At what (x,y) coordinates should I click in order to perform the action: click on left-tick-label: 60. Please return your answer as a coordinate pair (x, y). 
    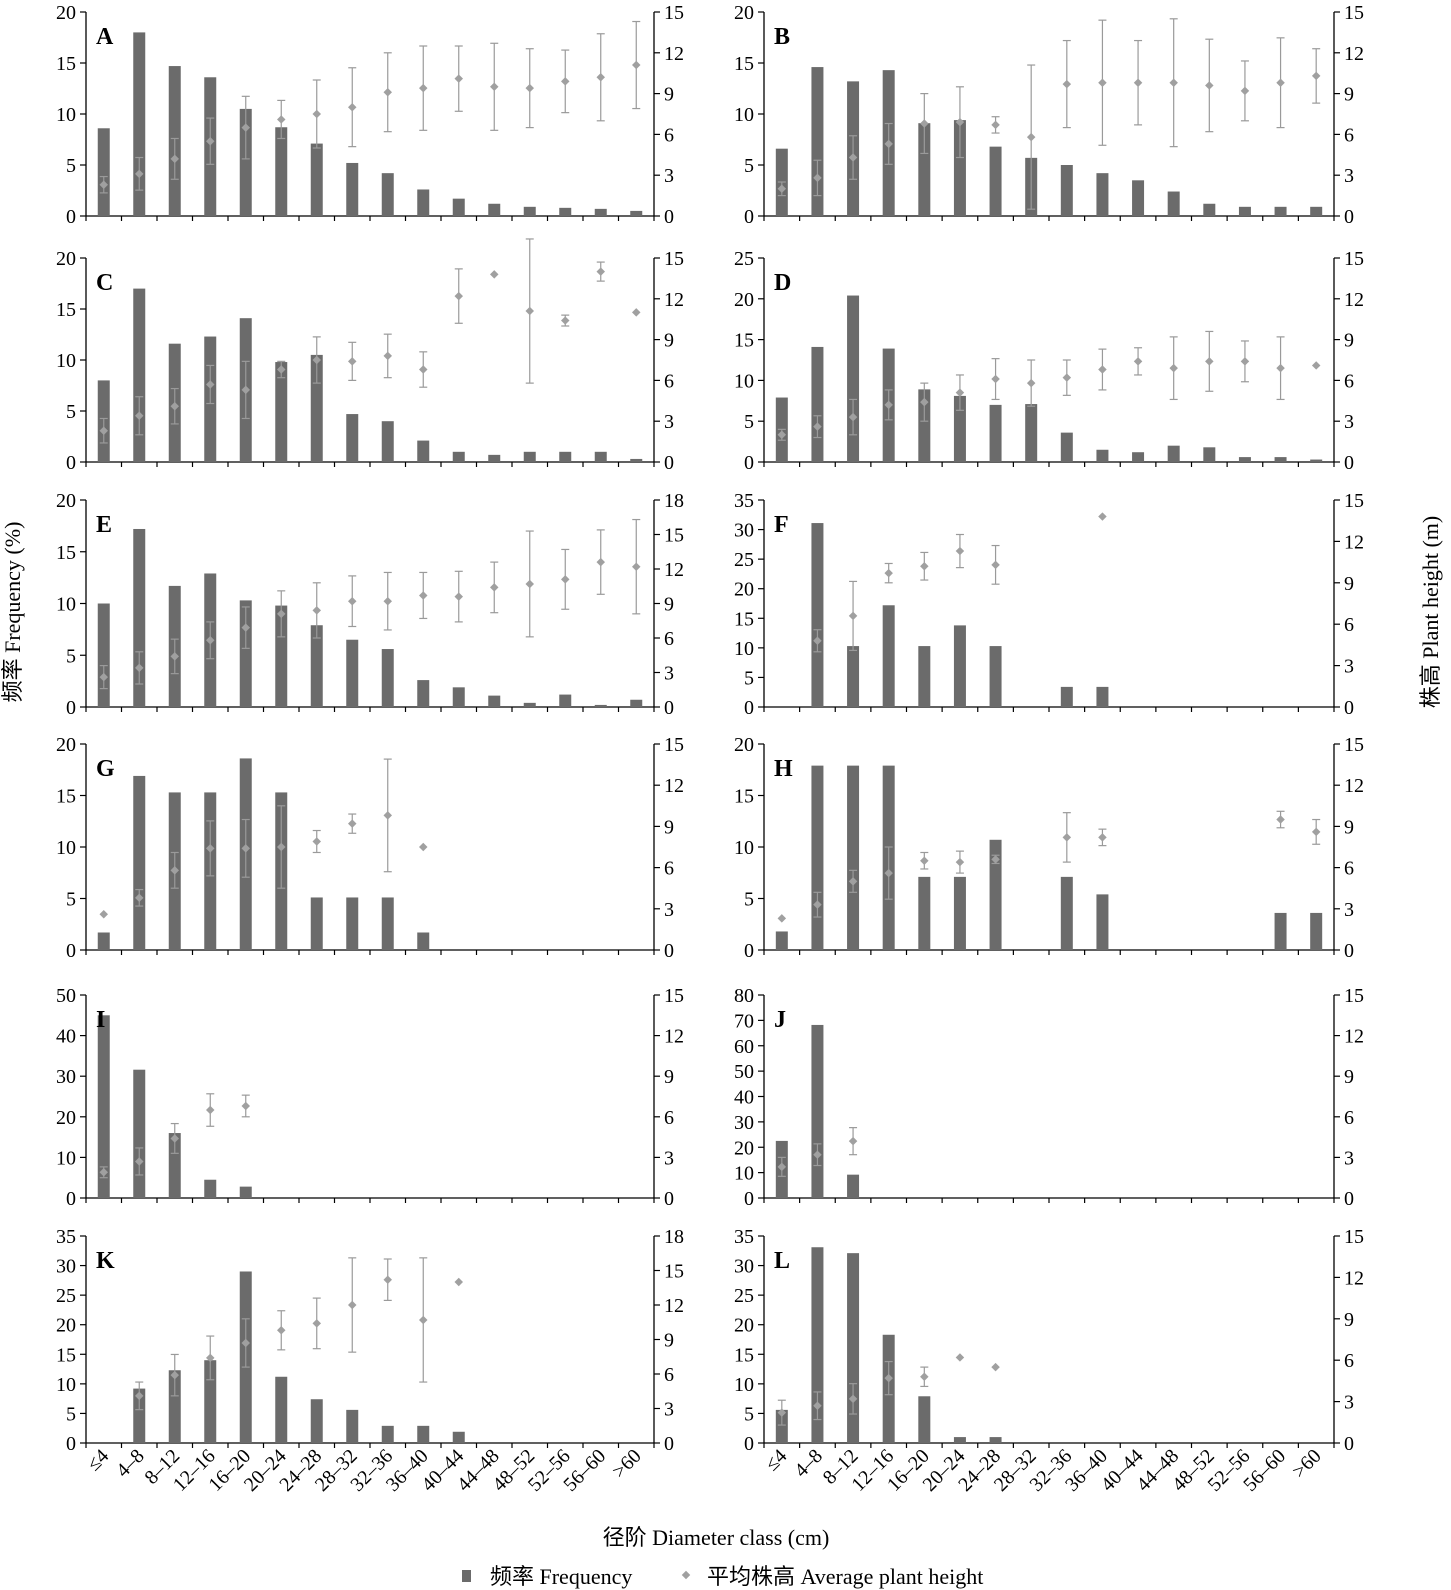
    Looking at the image, I should click on (744, 1047).